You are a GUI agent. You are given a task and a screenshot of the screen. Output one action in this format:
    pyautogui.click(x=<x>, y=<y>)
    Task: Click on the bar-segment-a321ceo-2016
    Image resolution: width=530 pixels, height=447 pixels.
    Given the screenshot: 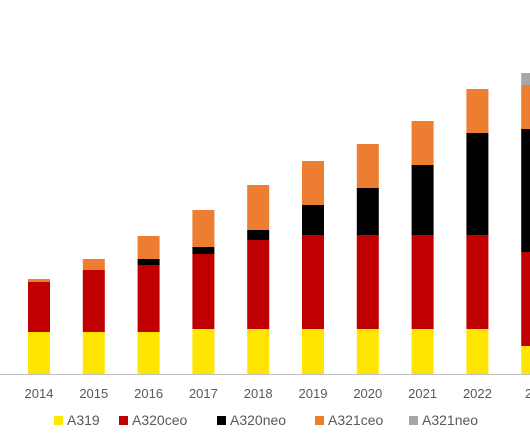 What is the action you would take?
    pyautogui.click(x=148, y=247)
    